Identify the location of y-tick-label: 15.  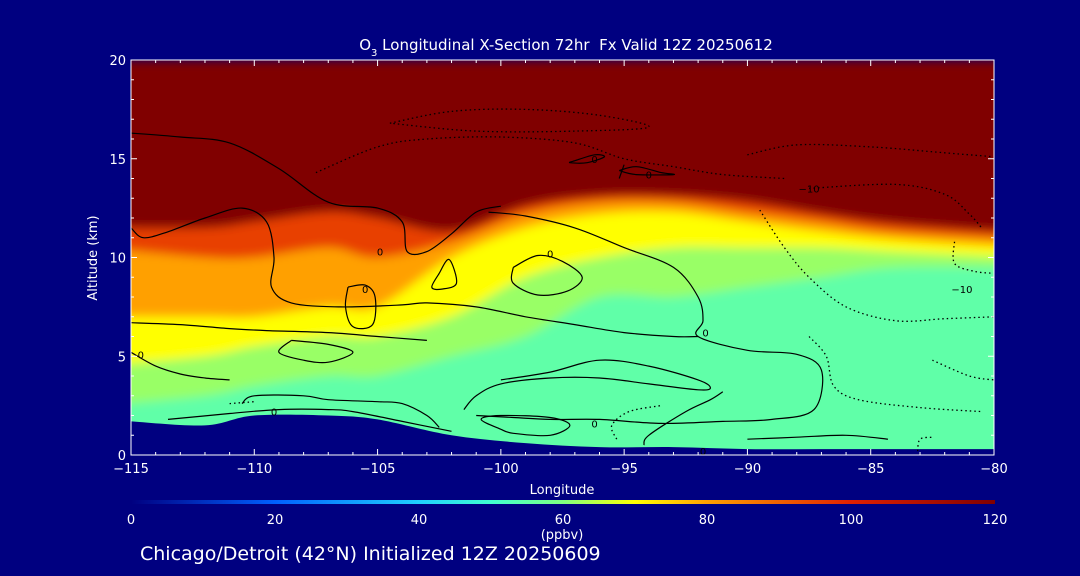
(117, 160).